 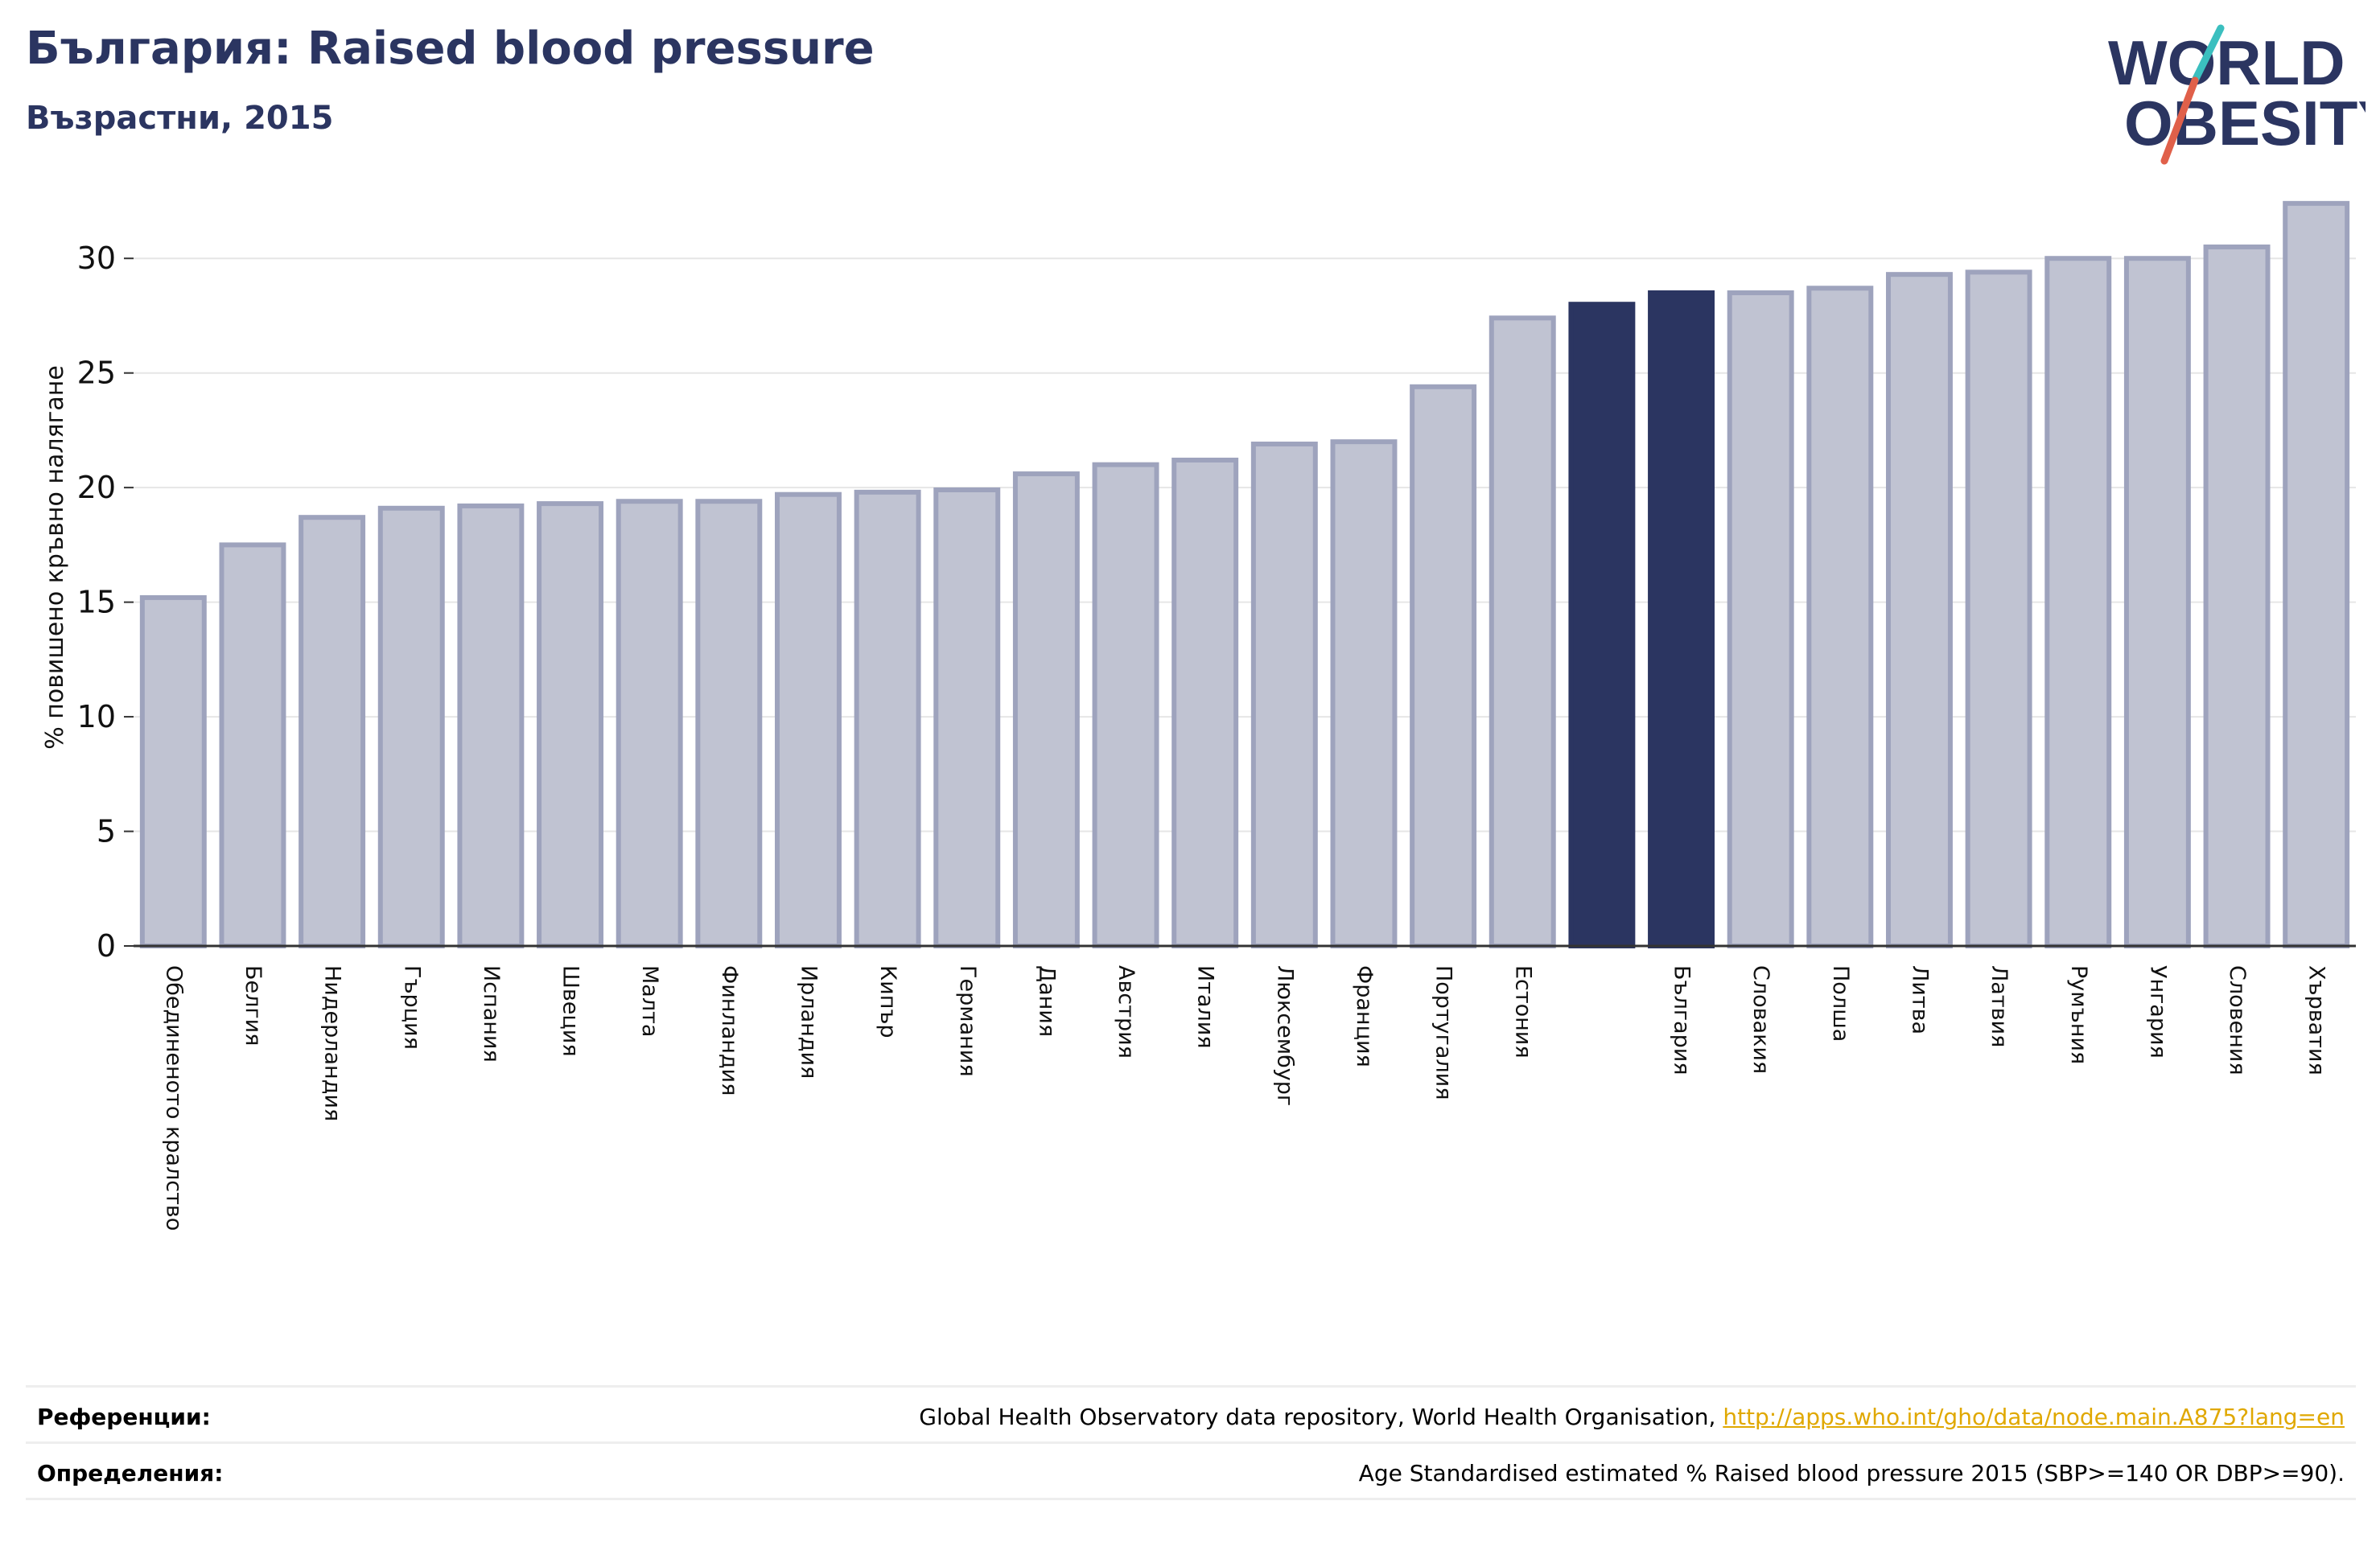 What do you see at coordinates (2179, 120) in the screenshot?
I see `logo-slash-bottom` at bounding box center [2179, 120].